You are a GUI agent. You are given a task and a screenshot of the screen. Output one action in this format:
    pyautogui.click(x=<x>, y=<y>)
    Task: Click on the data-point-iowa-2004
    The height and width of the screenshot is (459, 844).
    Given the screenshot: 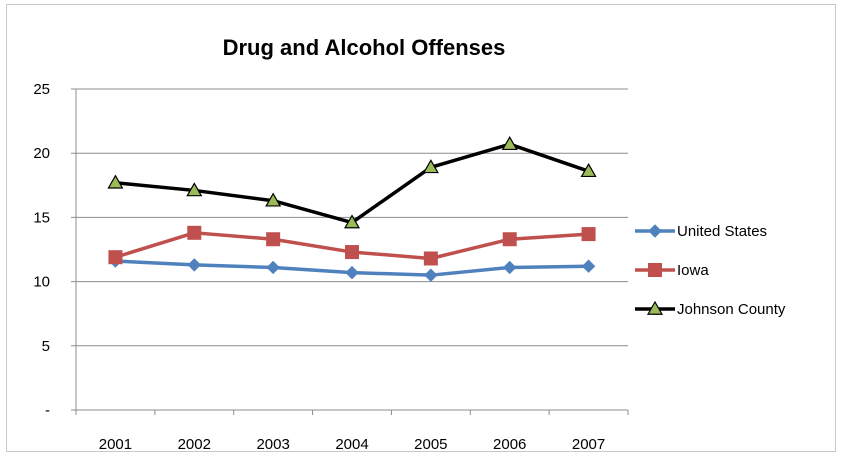 What is the action you would take?
    pyautogui.click(x=352, y=252)
    